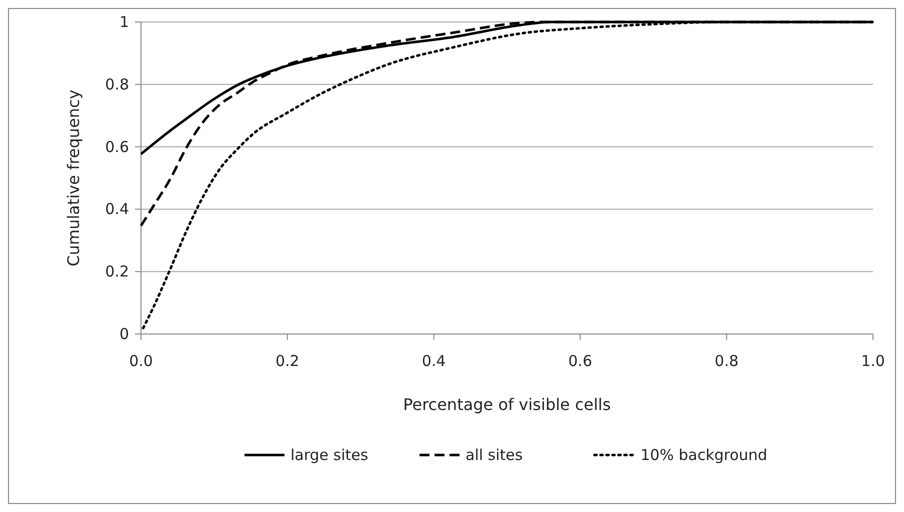  I want to click on y-tick-label: 0.4, so click(117, 209).